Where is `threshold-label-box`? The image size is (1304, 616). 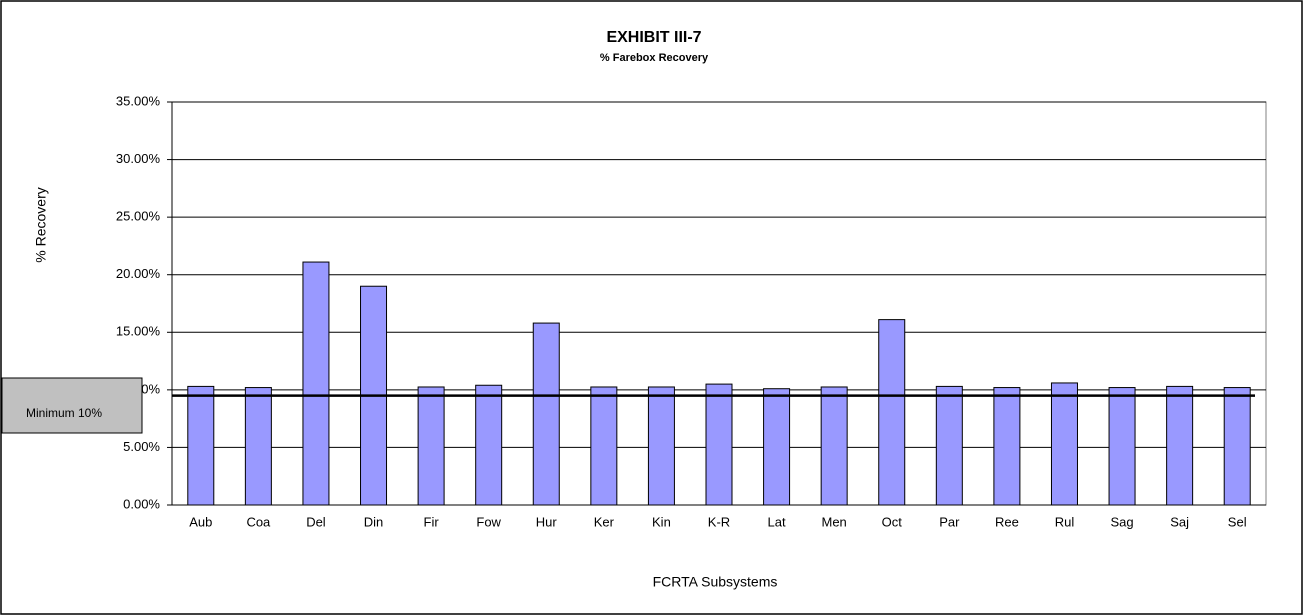 threshold-label-box is located at coordinates (72, 405).